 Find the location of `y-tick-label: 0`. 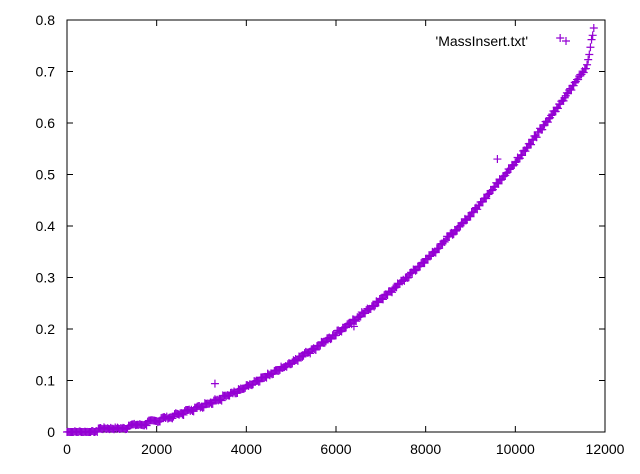

y-tick-label: 0 is located at coordinates (51, 432).